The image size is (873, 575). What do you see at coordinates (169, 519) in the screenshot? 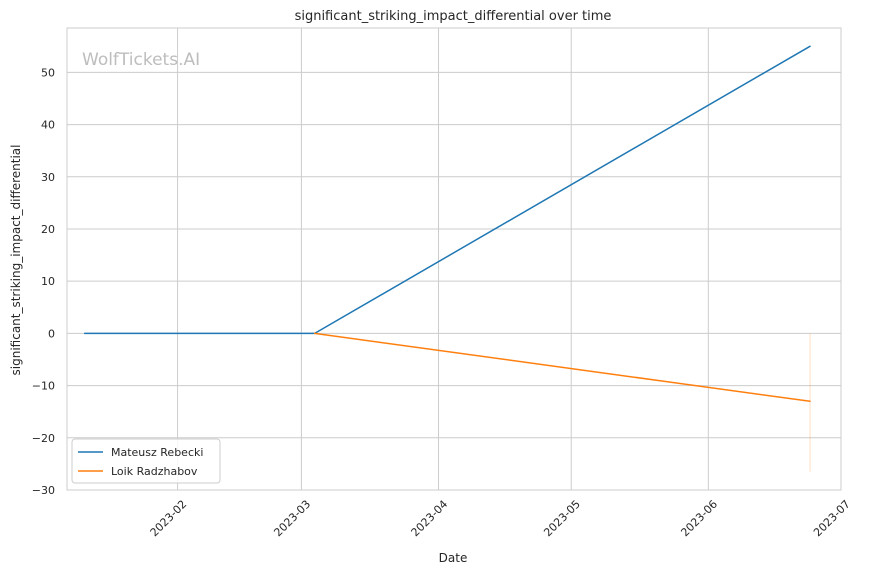
I see `x-tick-label: 2023-02` at bounding box center [169, 519].